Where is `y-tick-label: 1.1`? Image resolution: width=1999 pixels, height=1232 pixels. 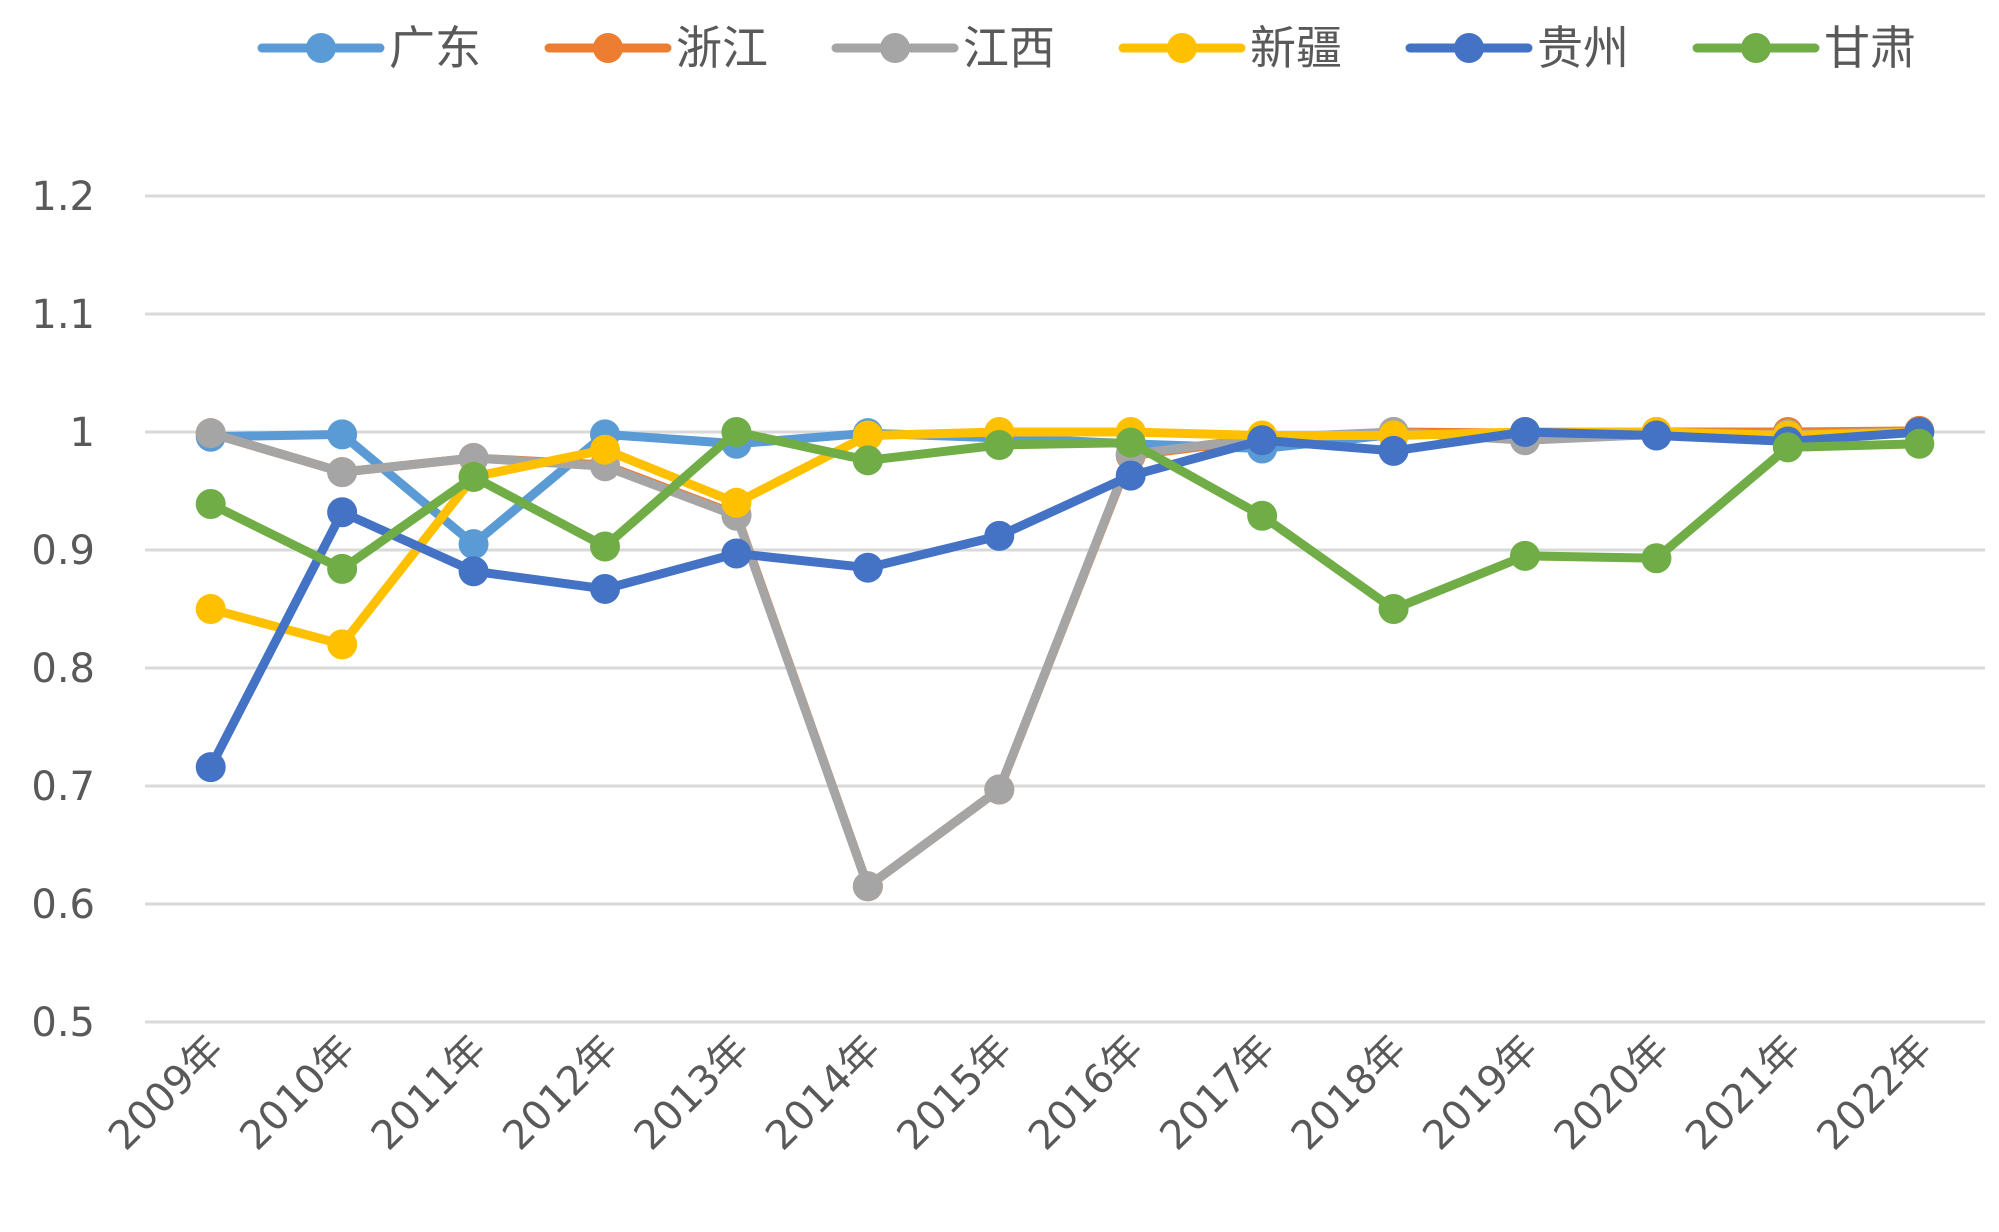
y-tick-label: 1.1 is located at coordinates (63, 315).